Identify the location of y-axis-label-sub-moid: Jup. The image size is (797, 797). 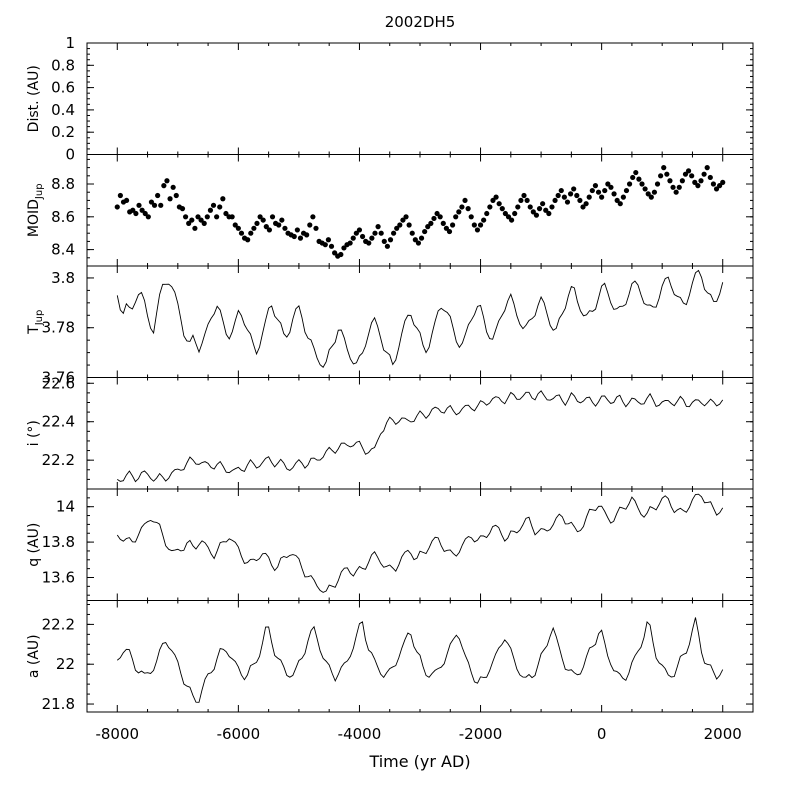
(39, 191).